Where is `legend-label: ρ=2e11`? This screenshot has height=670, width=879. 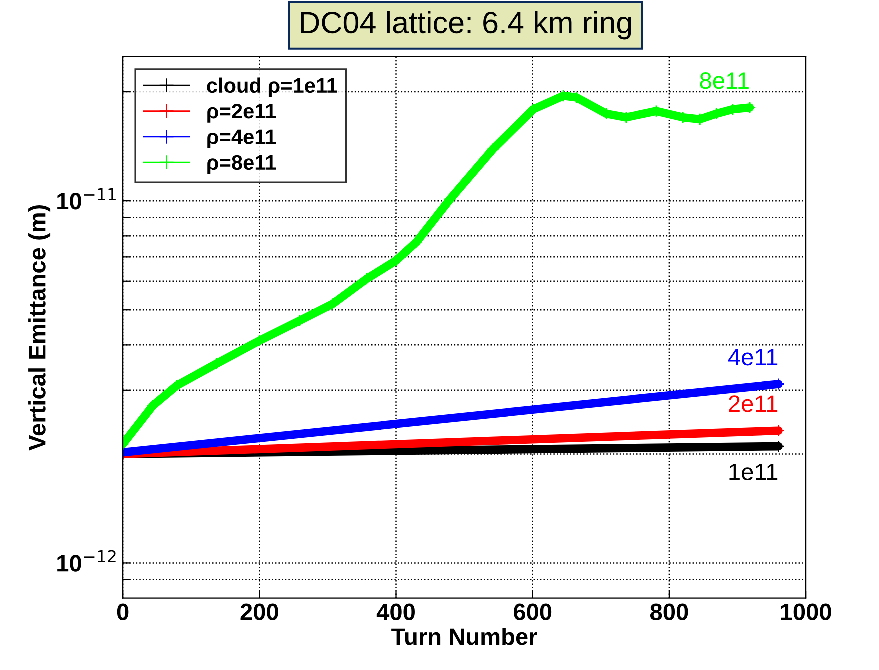
legend-label: ρ=2e11 is located at coordinates (242, 113).